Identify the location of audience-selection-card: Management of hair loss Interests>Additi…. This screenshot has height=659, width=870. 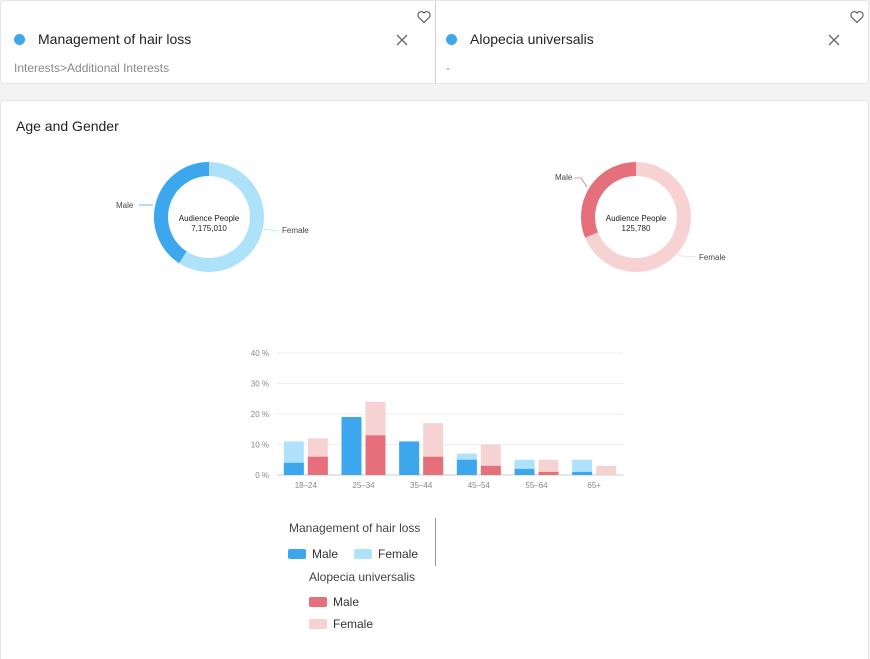
(434, 42).